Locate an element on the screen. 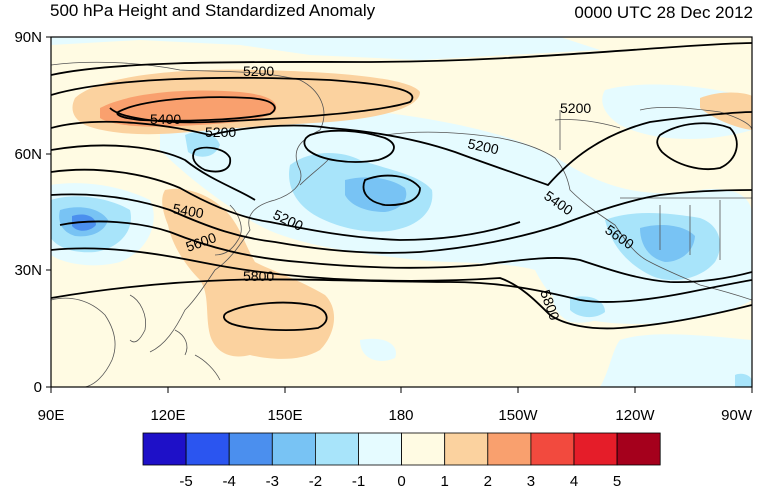  lat-tick-label: 60N is located at coordinates (28, 154).